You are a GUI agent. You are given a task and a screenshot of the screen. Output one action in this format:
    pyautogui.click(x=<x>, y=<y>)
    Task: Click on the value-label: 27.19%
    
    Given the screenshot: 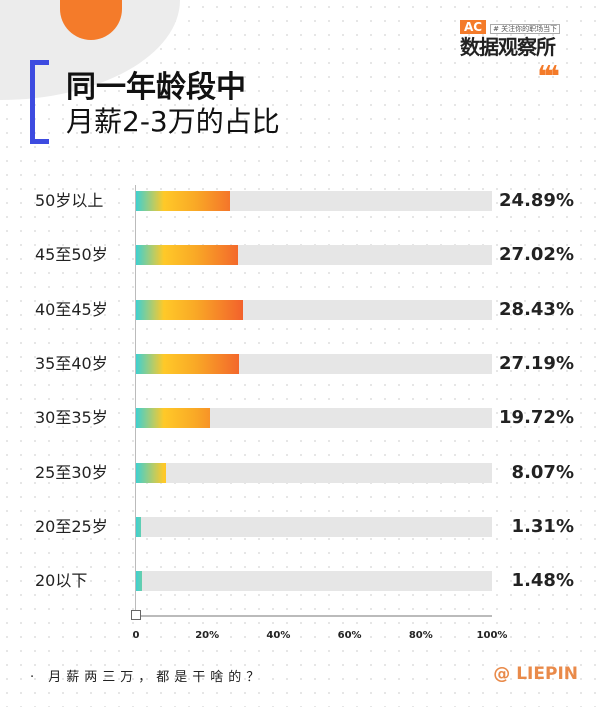 What is the action you would take?
    pyautogui.click(x=536, y=363)
    